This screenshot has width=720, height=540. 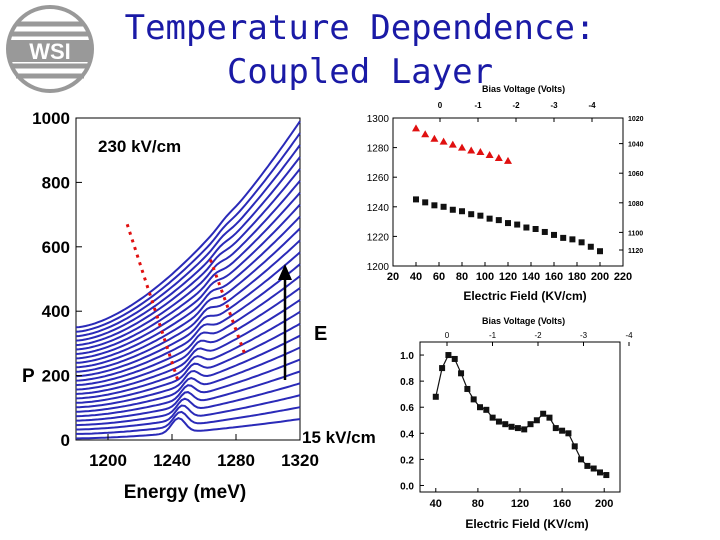 I want to click on y-tick-label: 1200, so click(x=378, y=267).